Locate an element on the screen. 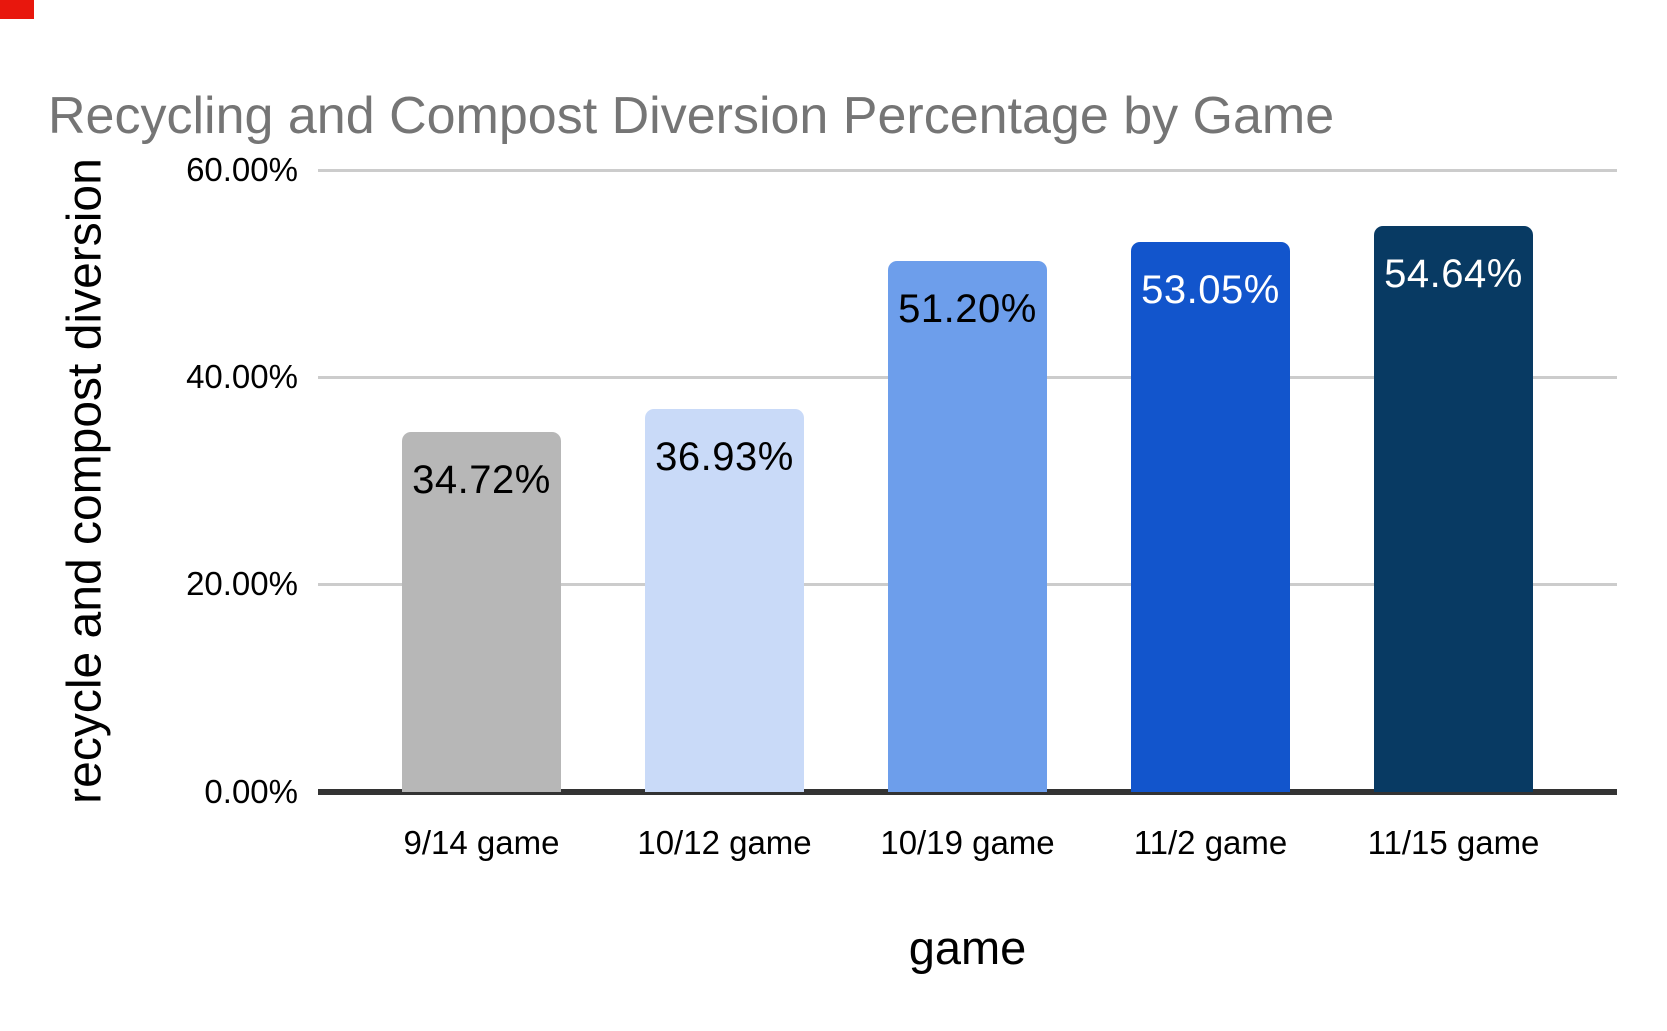 The height and width of the screenshot is (1031, 1667). bar-slot: 53.05% is located at coordinates (1210, 481).